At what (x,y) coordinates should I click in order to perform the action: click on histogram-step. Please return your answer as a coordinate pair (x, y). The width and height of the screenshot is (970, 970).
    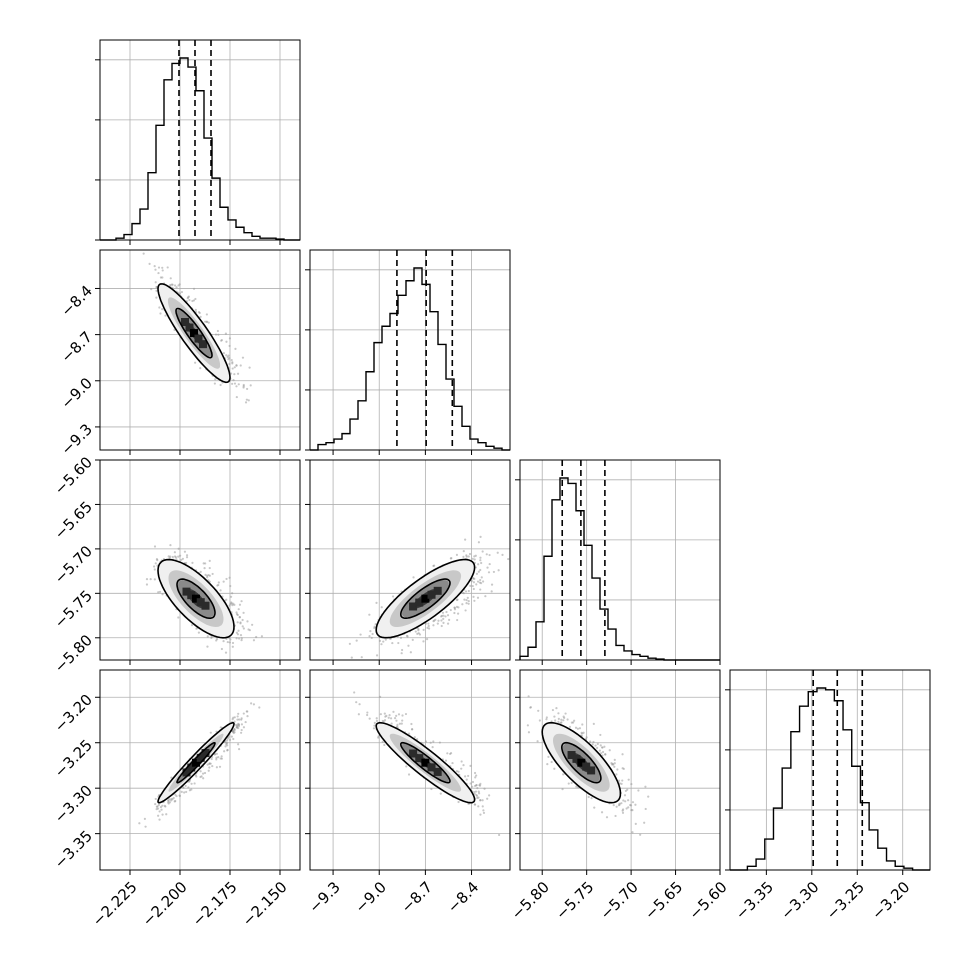
    Looking at the image, I should click on (830, 779).